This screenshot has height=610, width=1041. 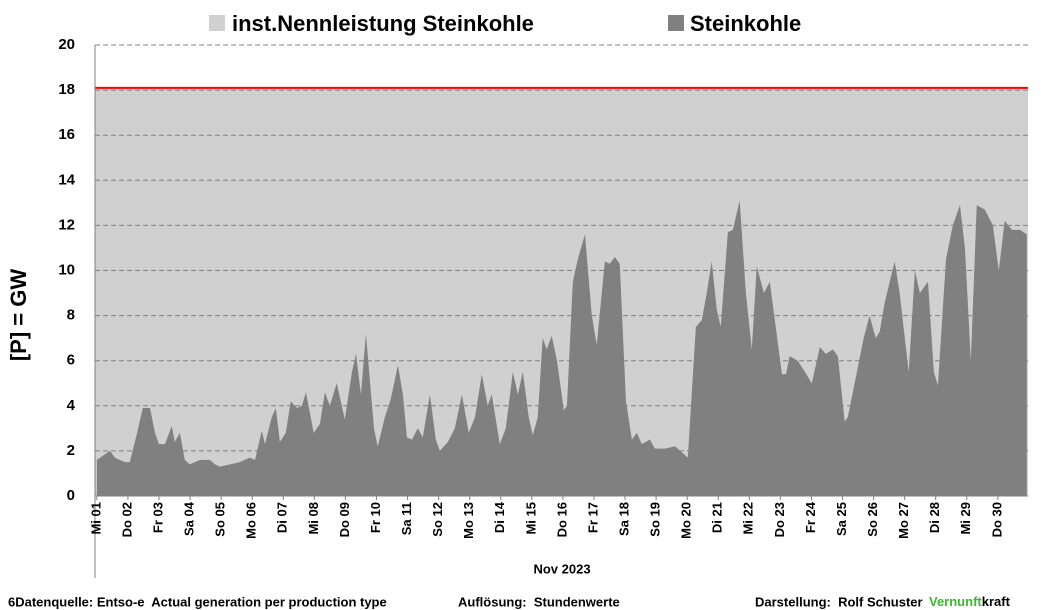 What do you see at coordinates (251, 520) in the screenshot?
I see `x-tick-label: Mo 06` at bounding box center [251, 520].